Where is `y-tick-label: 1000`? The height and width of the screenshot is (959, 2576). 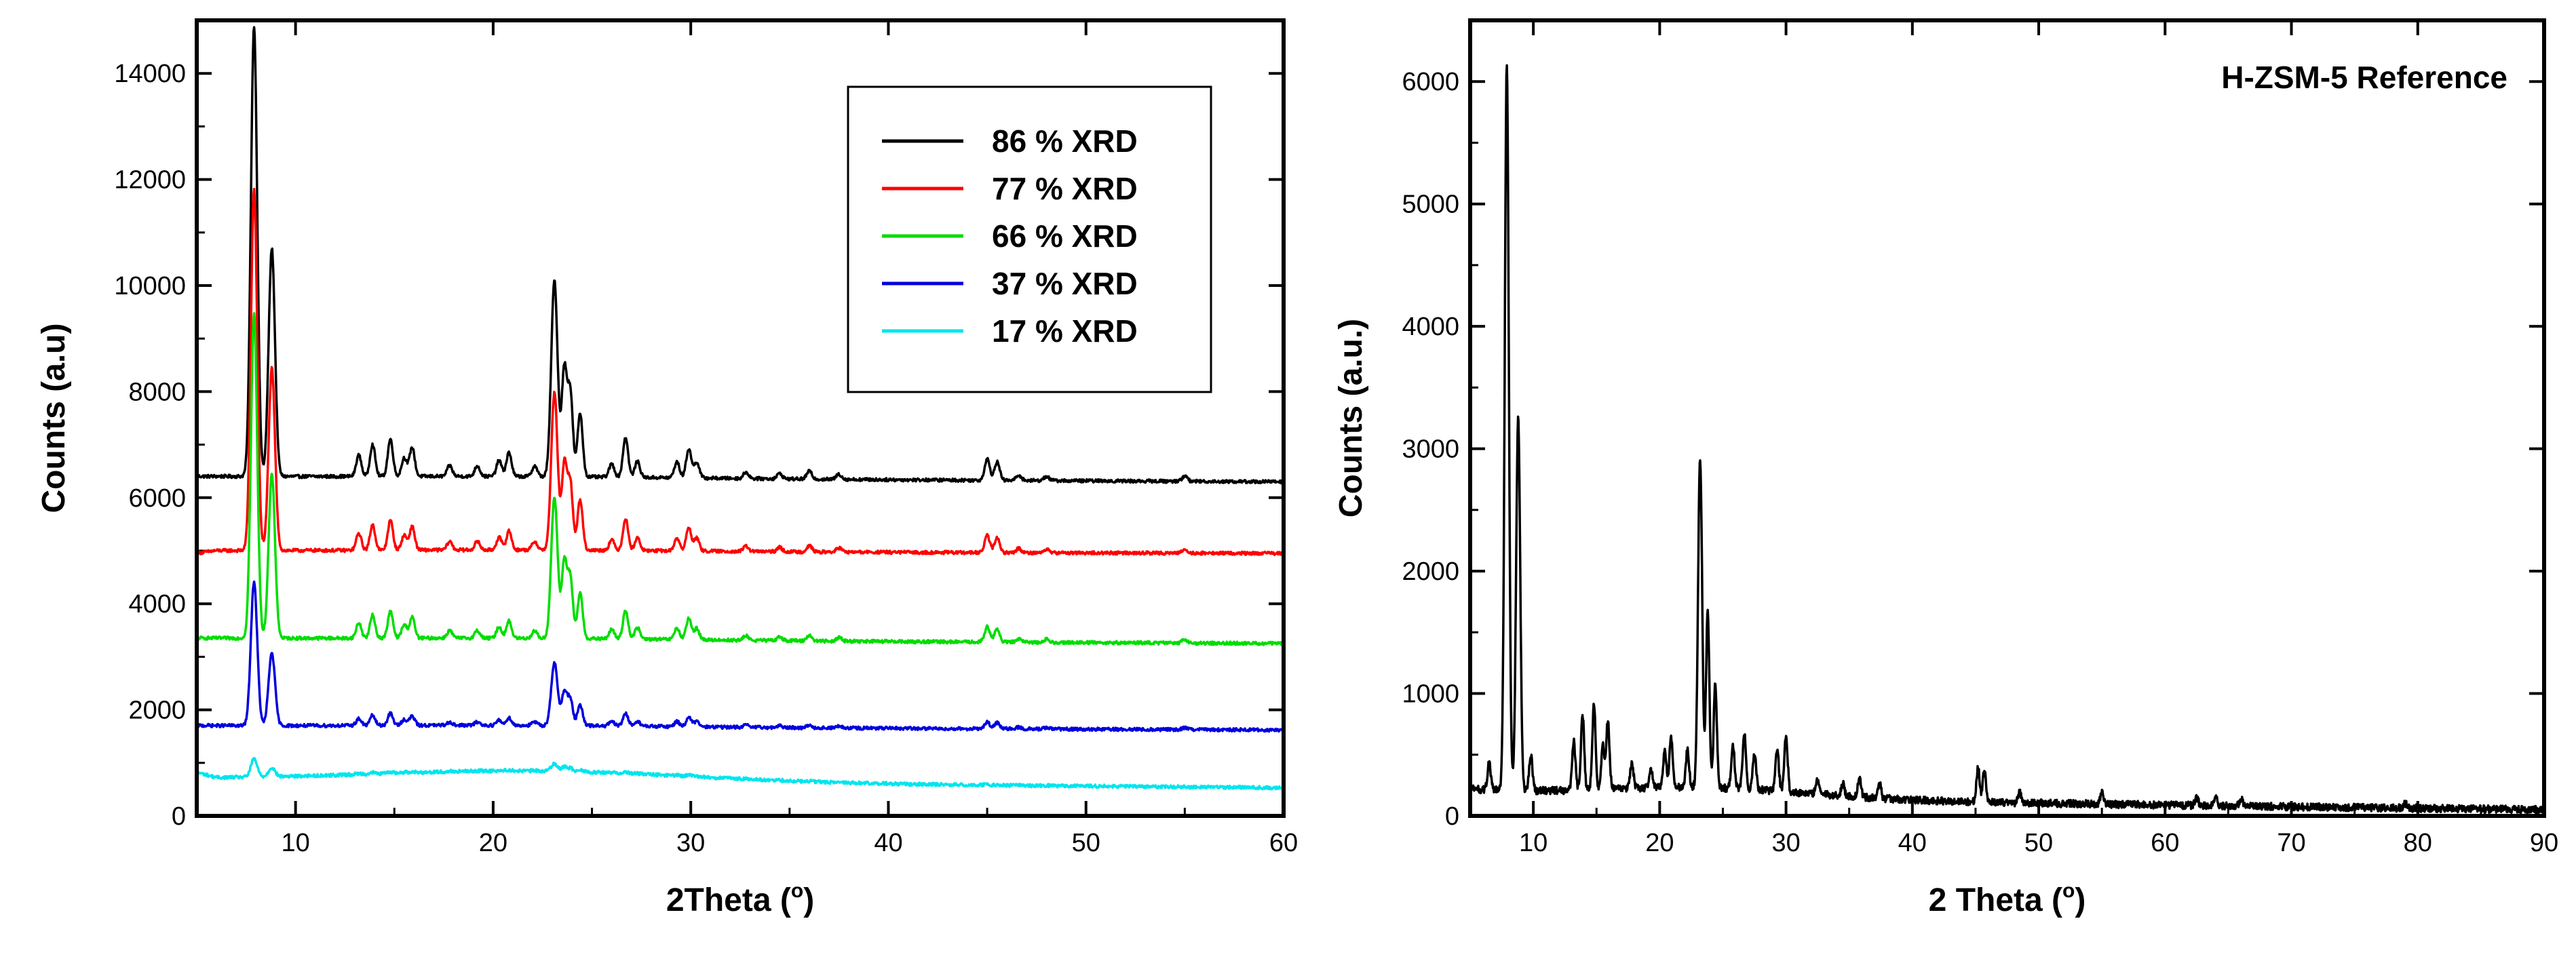
y-tick-label: 1000 is located at coordinates (1430, 694).